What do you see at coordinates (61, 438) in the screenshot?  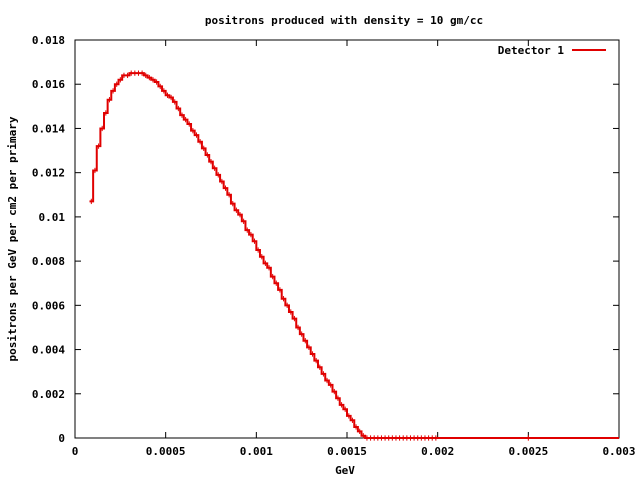 I see `y-tick-label: 0` at bounding box center [61, 438].